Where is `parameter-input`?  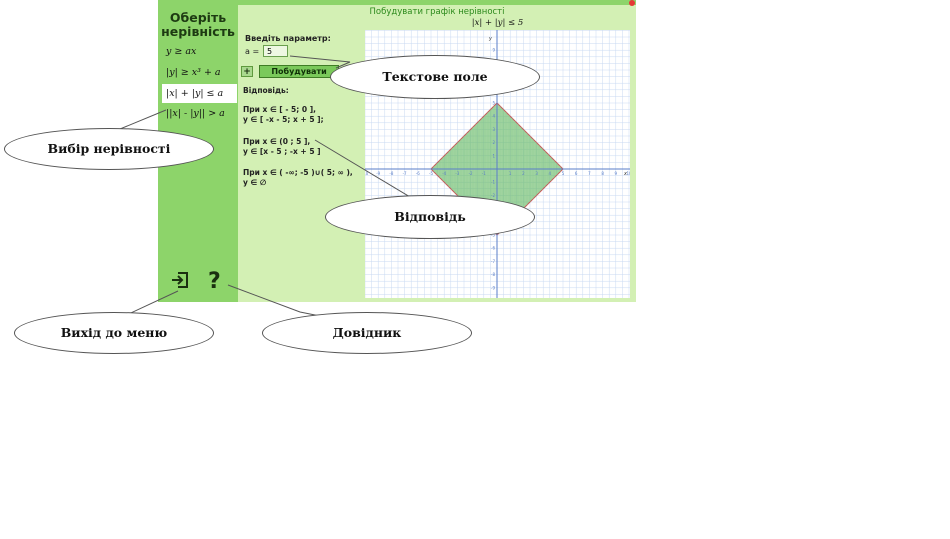 parameter-input is located at coordinates (275, 51).